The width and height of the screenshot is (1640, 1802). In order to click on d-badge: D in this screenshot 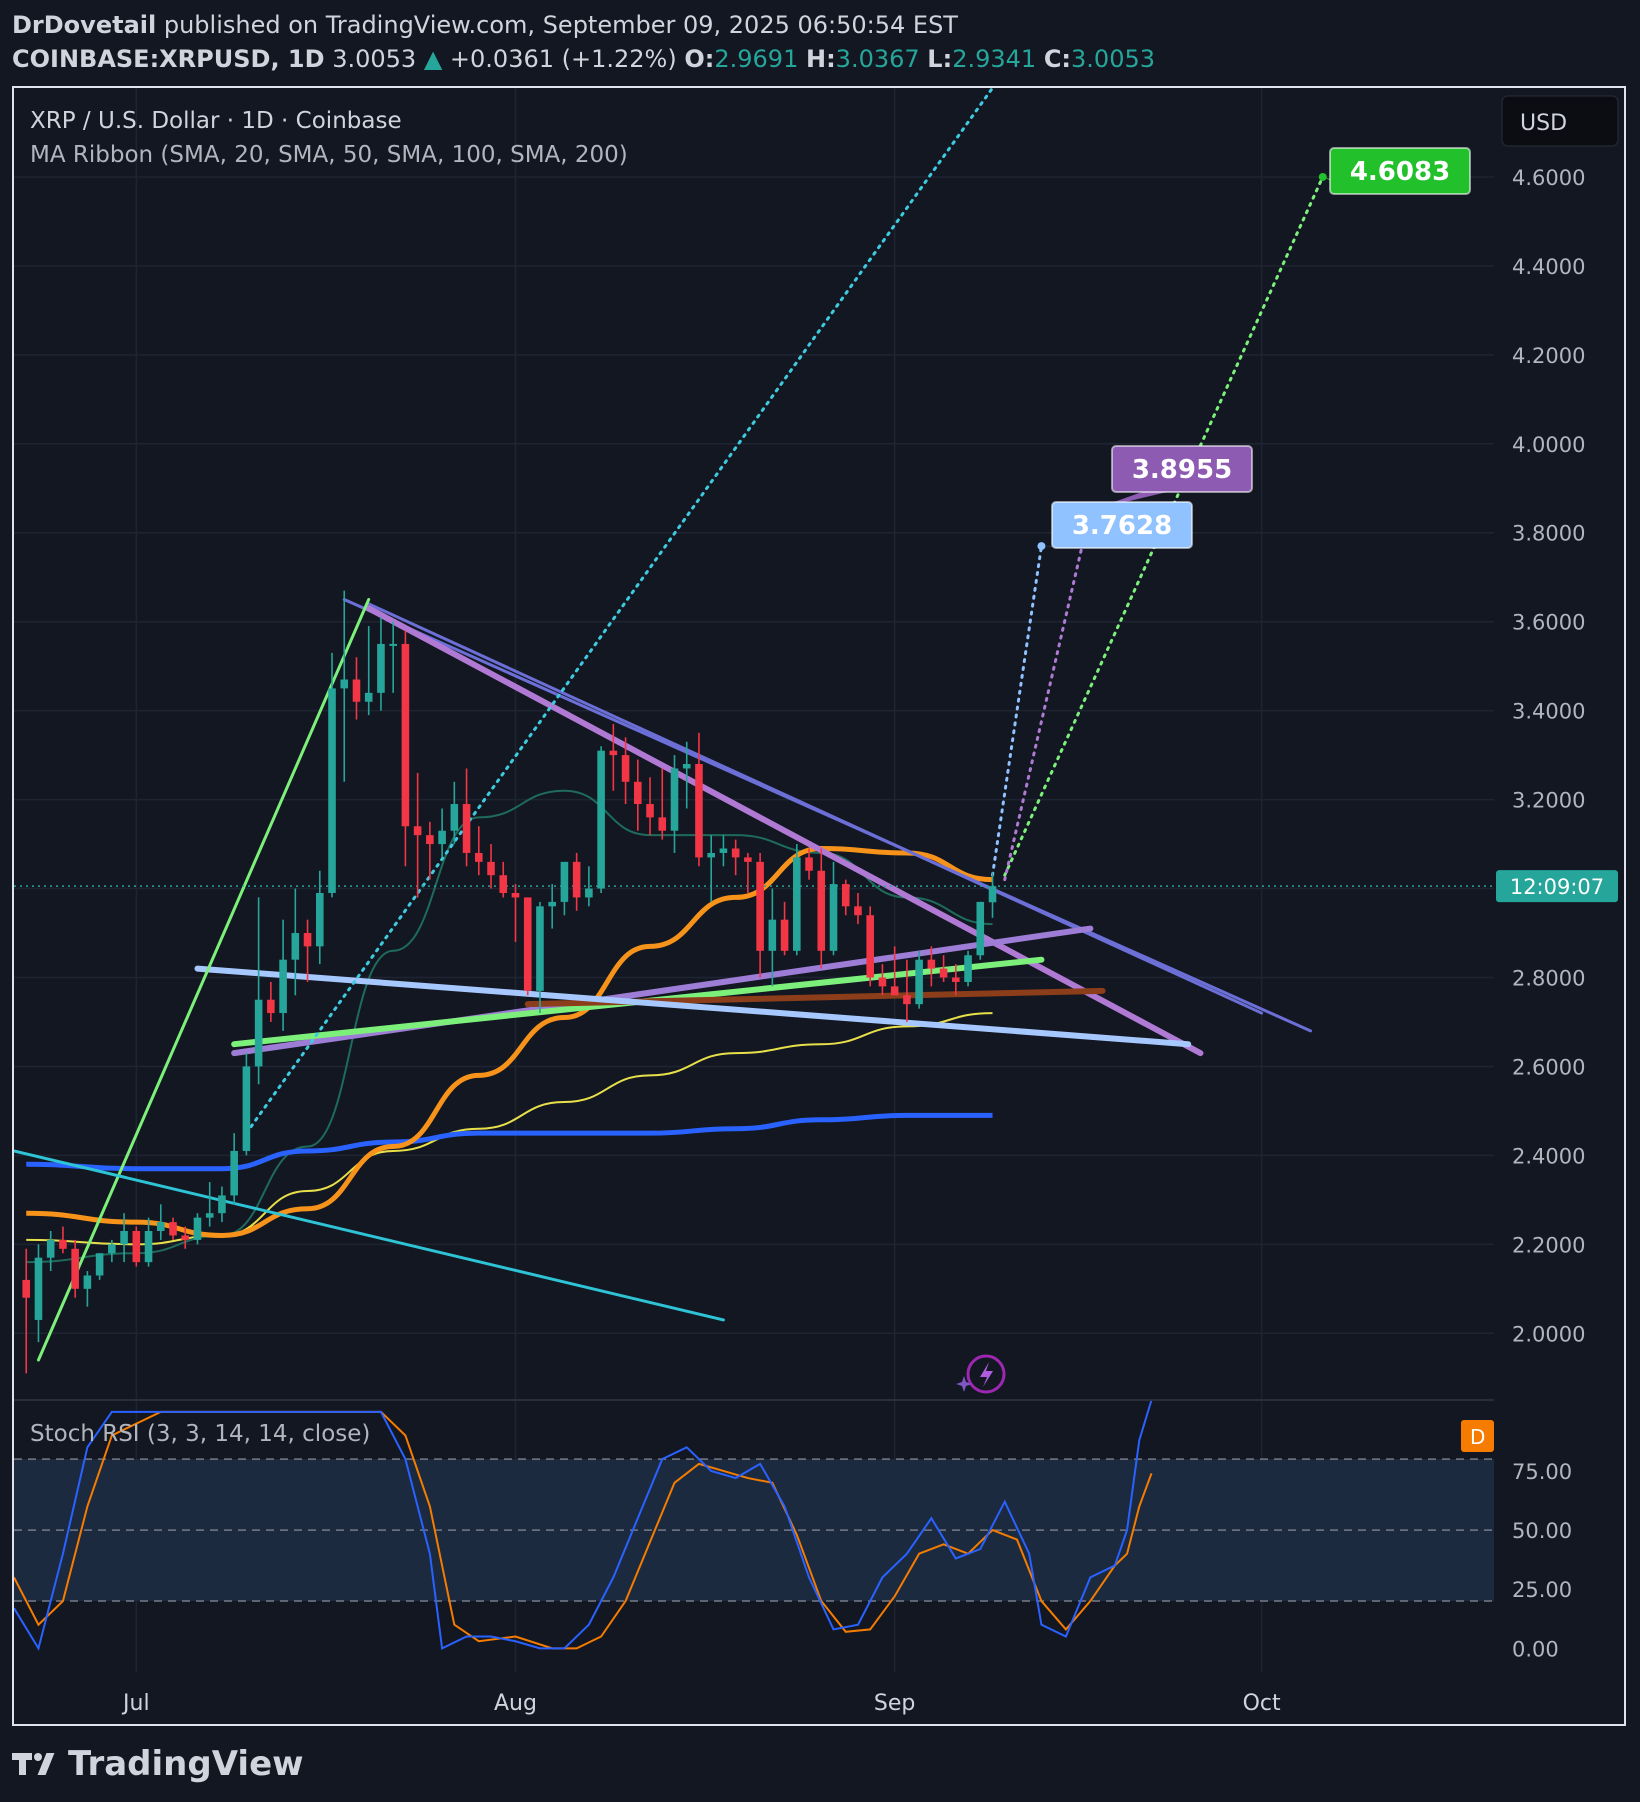, I will do `click(1477, 1436)`.